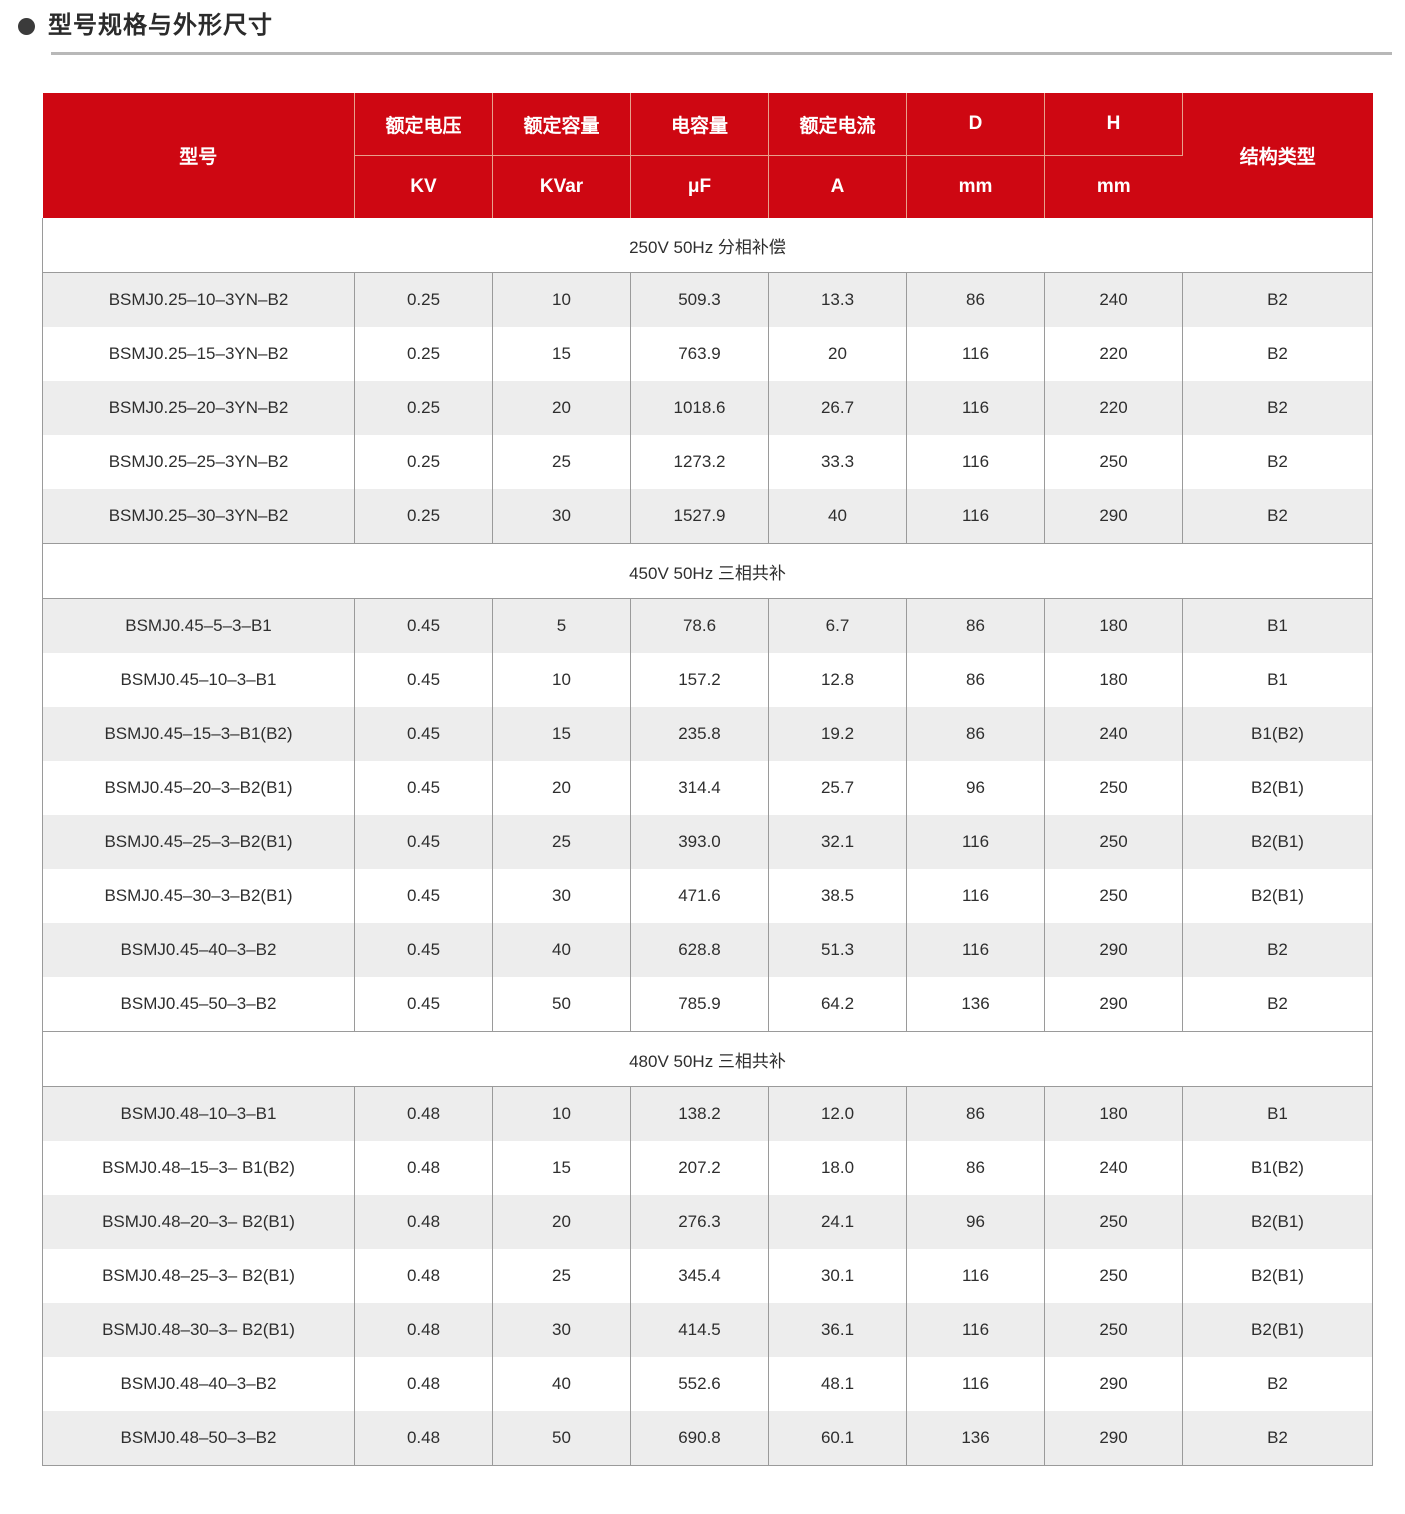 Image resolution: width=1405 pixels, height=1514 pixels. Describe the element at coordinates (198, 1004) in the screenshot. I see `cell-model: BSMJ0.45–50–3–B2` at that location.